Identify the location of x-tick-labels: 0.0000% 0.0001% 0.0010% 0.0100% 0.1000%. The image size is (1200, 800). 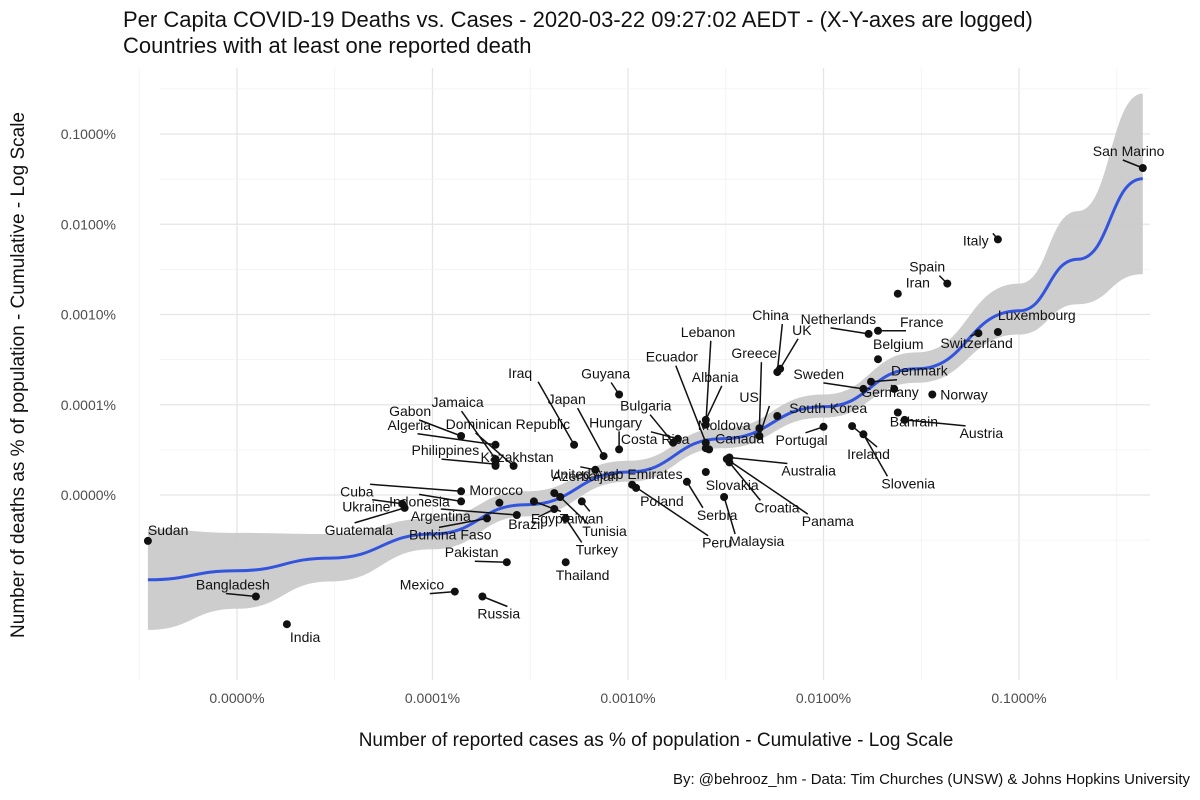
(627, 698).